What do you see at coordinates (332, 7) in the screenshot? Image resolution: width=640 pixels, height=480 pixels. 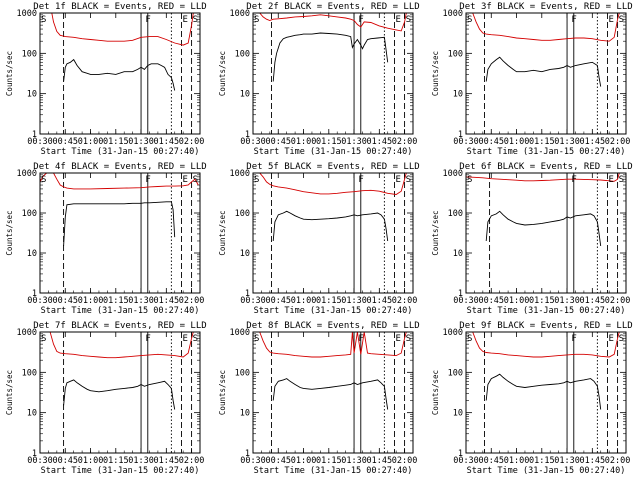 I see `panel-title: Det 2f BLACK = Events, RED = LLD` at bounding box center [332, 7].